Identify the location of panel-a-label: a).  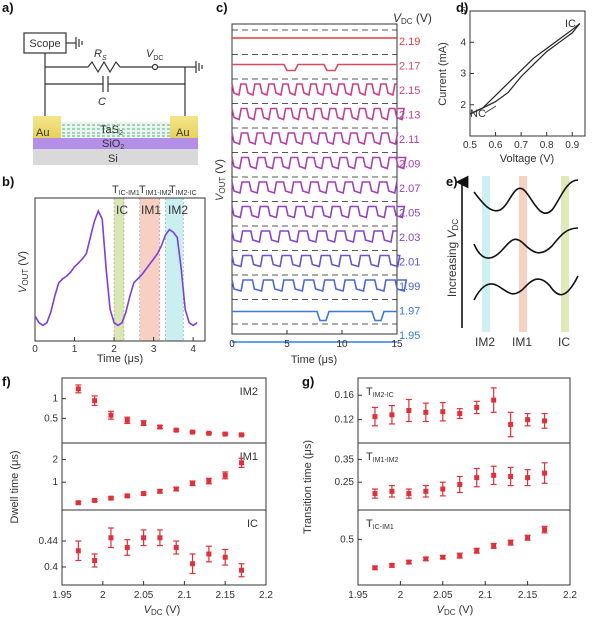
(8, 7).